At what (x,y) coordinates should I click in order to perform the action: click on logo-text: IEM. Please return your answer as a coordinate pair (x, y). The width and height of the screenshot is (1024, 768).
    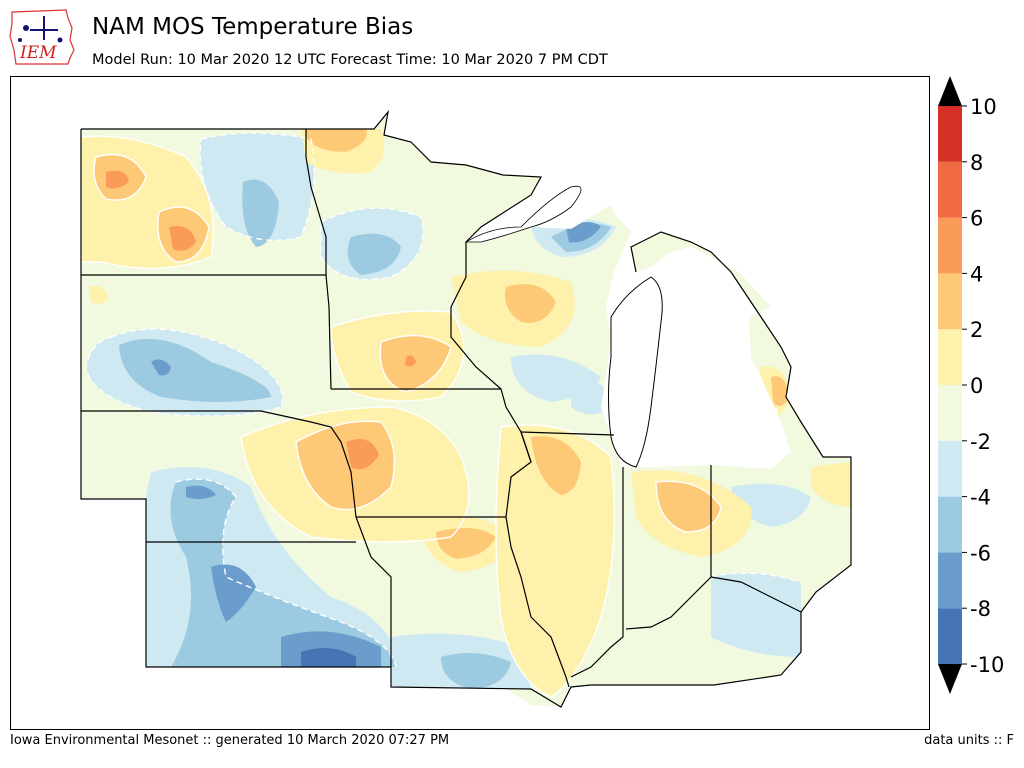
    Looking at the image, I should click on (38, 53).